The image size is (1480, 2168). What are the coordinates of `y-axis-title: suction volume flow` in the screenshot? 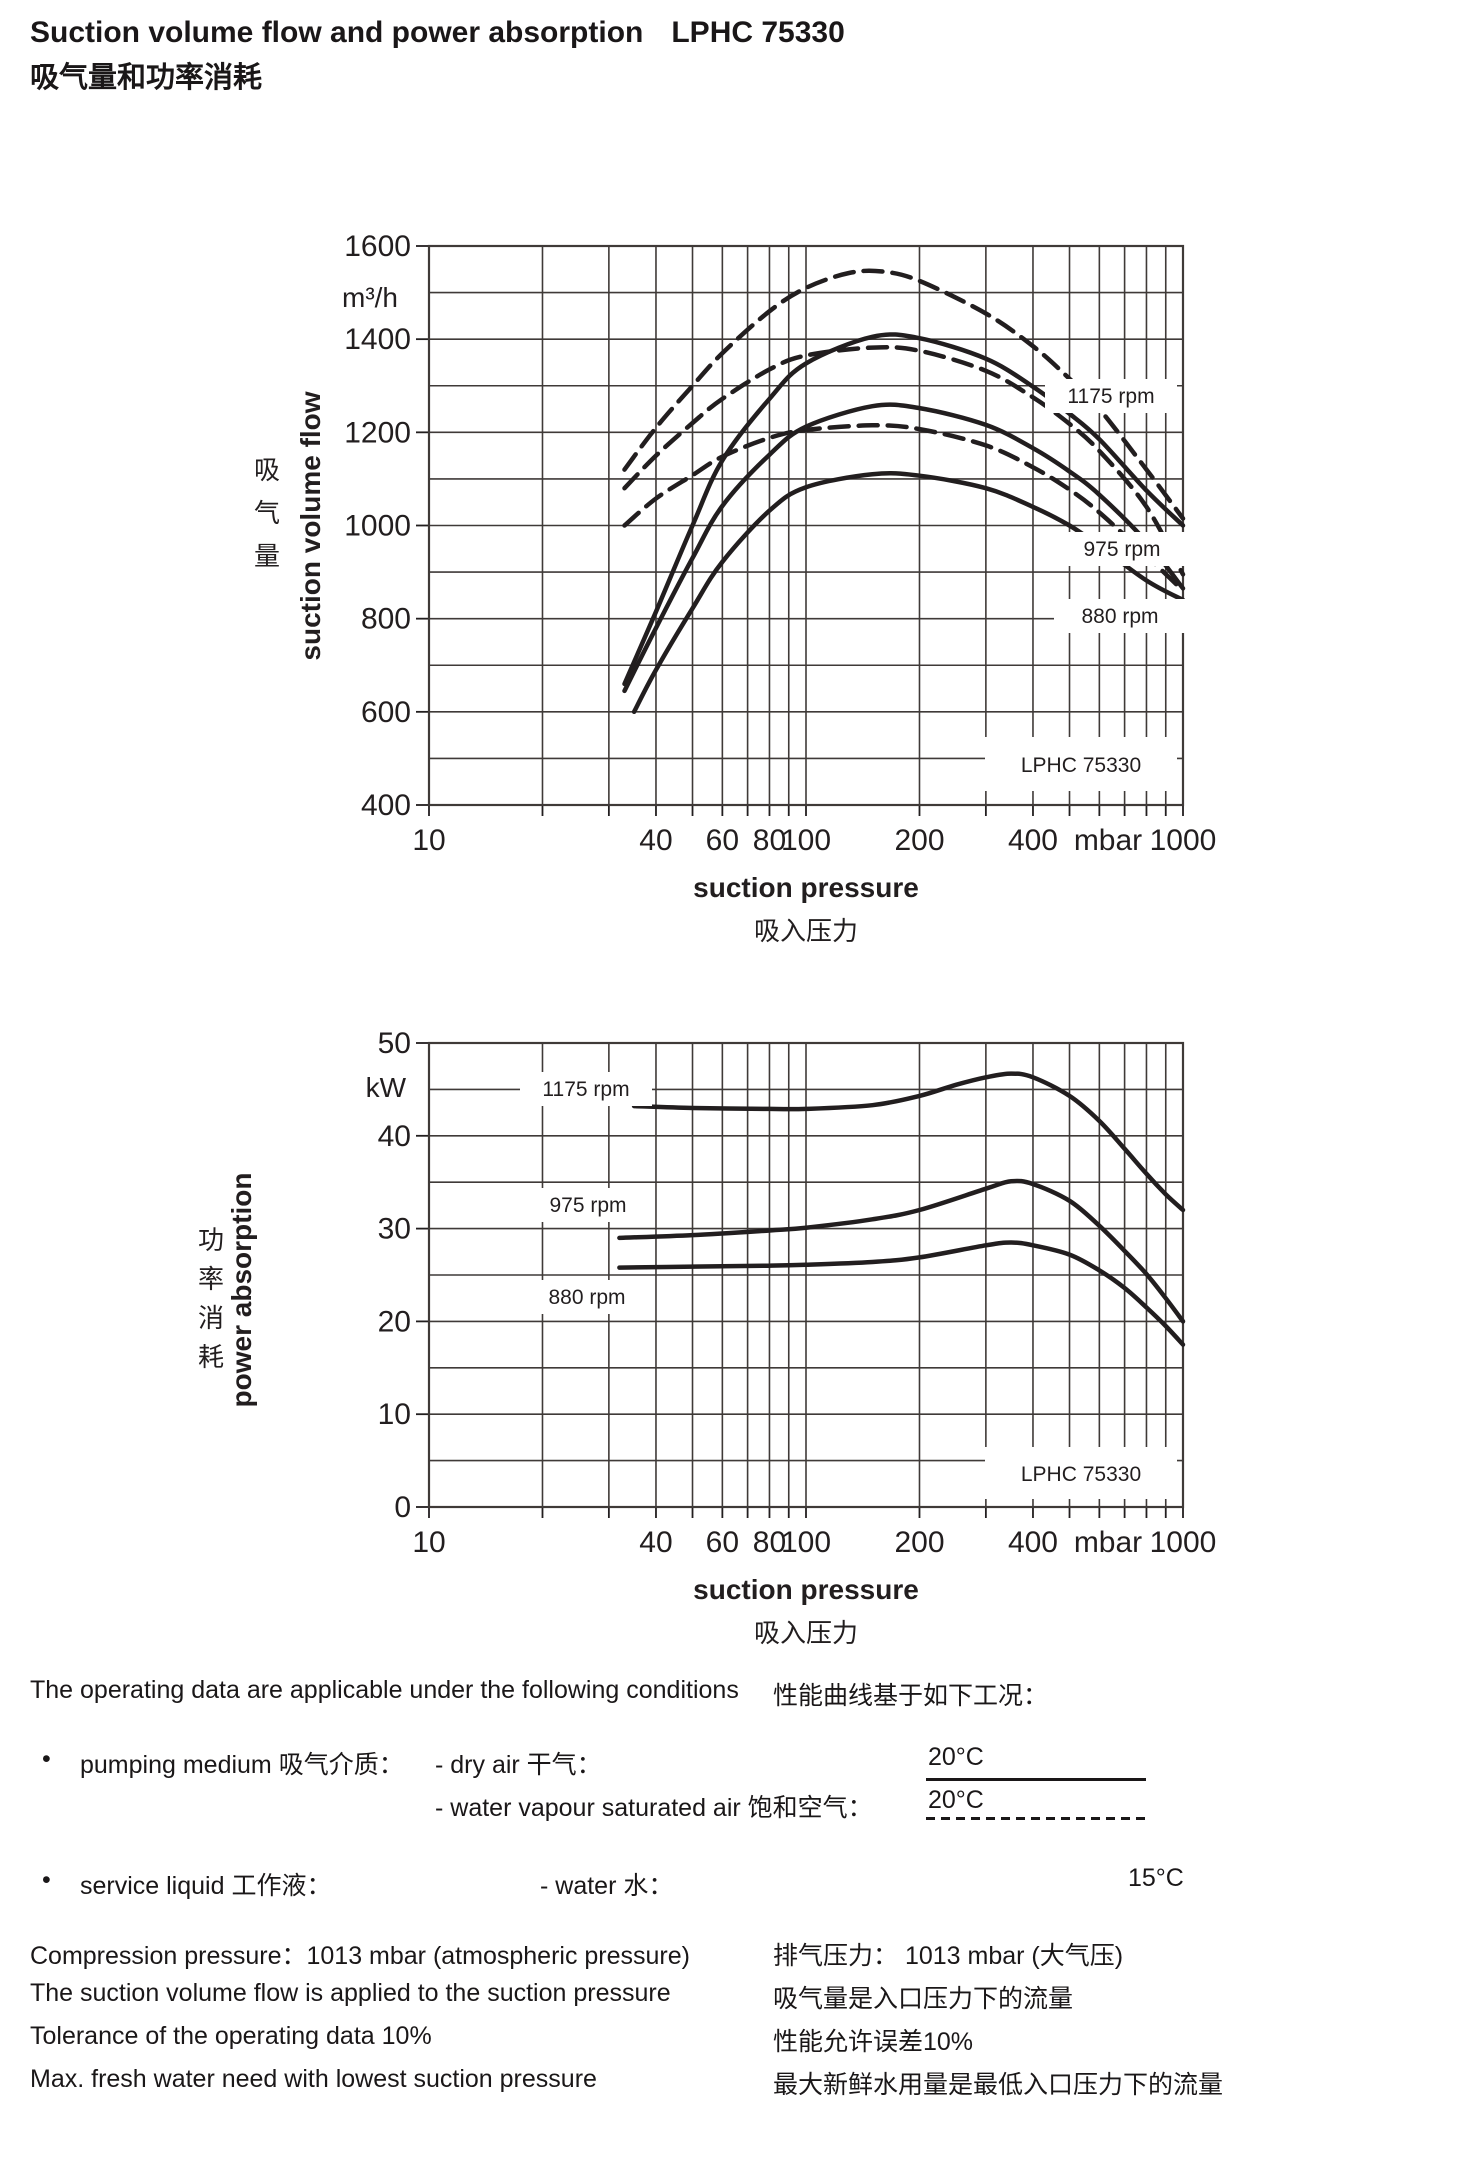 It's located at (310, 525).